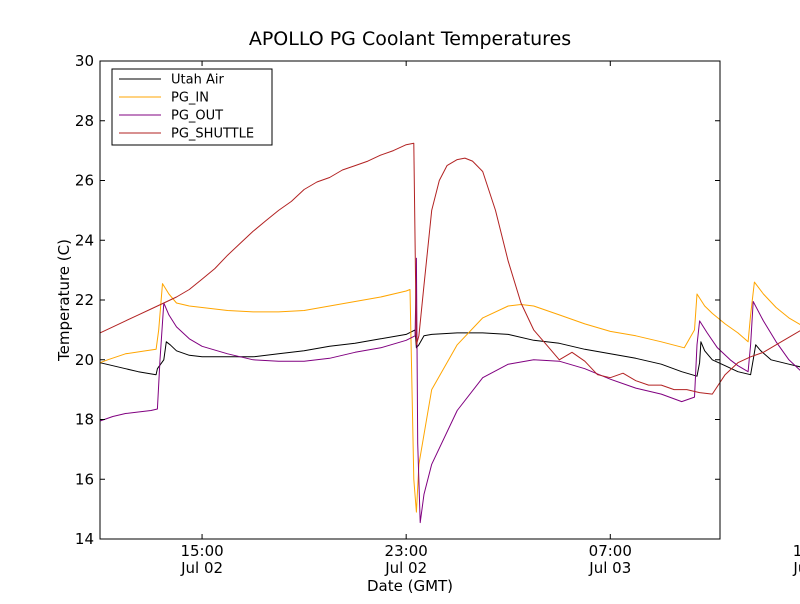  What do you see at coordinates (84, 479) in the screenshot?
I see `y-tick-label: 16` at bounding box center [84, 479].